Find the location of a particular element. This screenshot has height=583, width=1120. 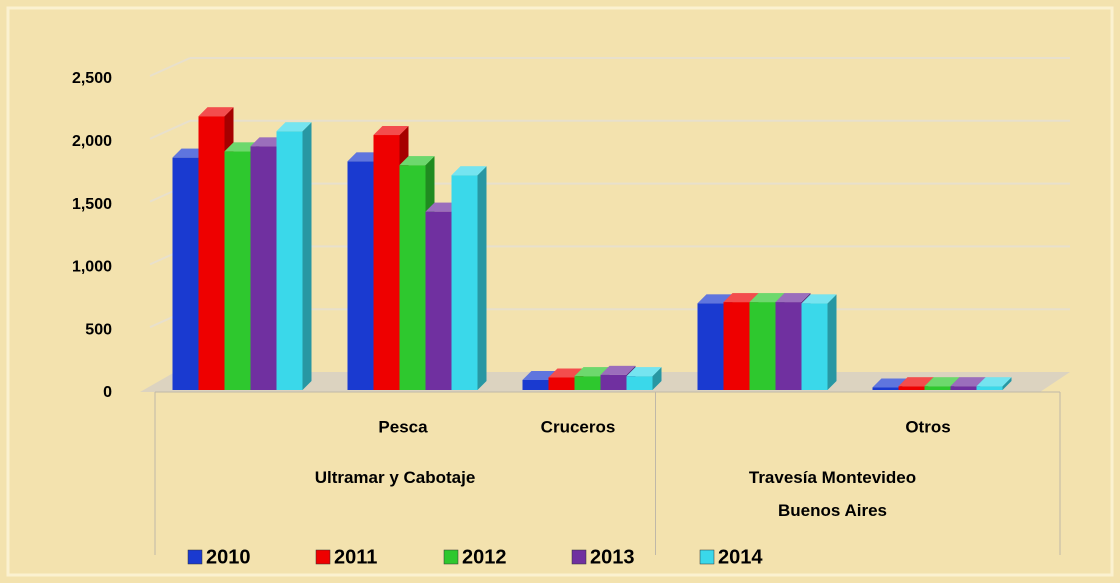

x-tick-label: Cruceros is located at coordinates (578, 426).